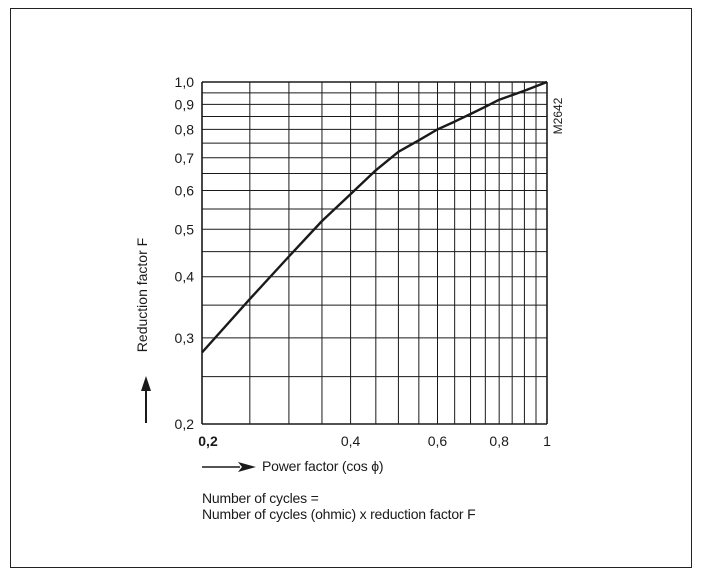 Image resolution: width=704 pixels, height=568 pixels. Describe the element at coordinates (146, 399) in the screenshot. I see `y-axis-arrow` at that location.